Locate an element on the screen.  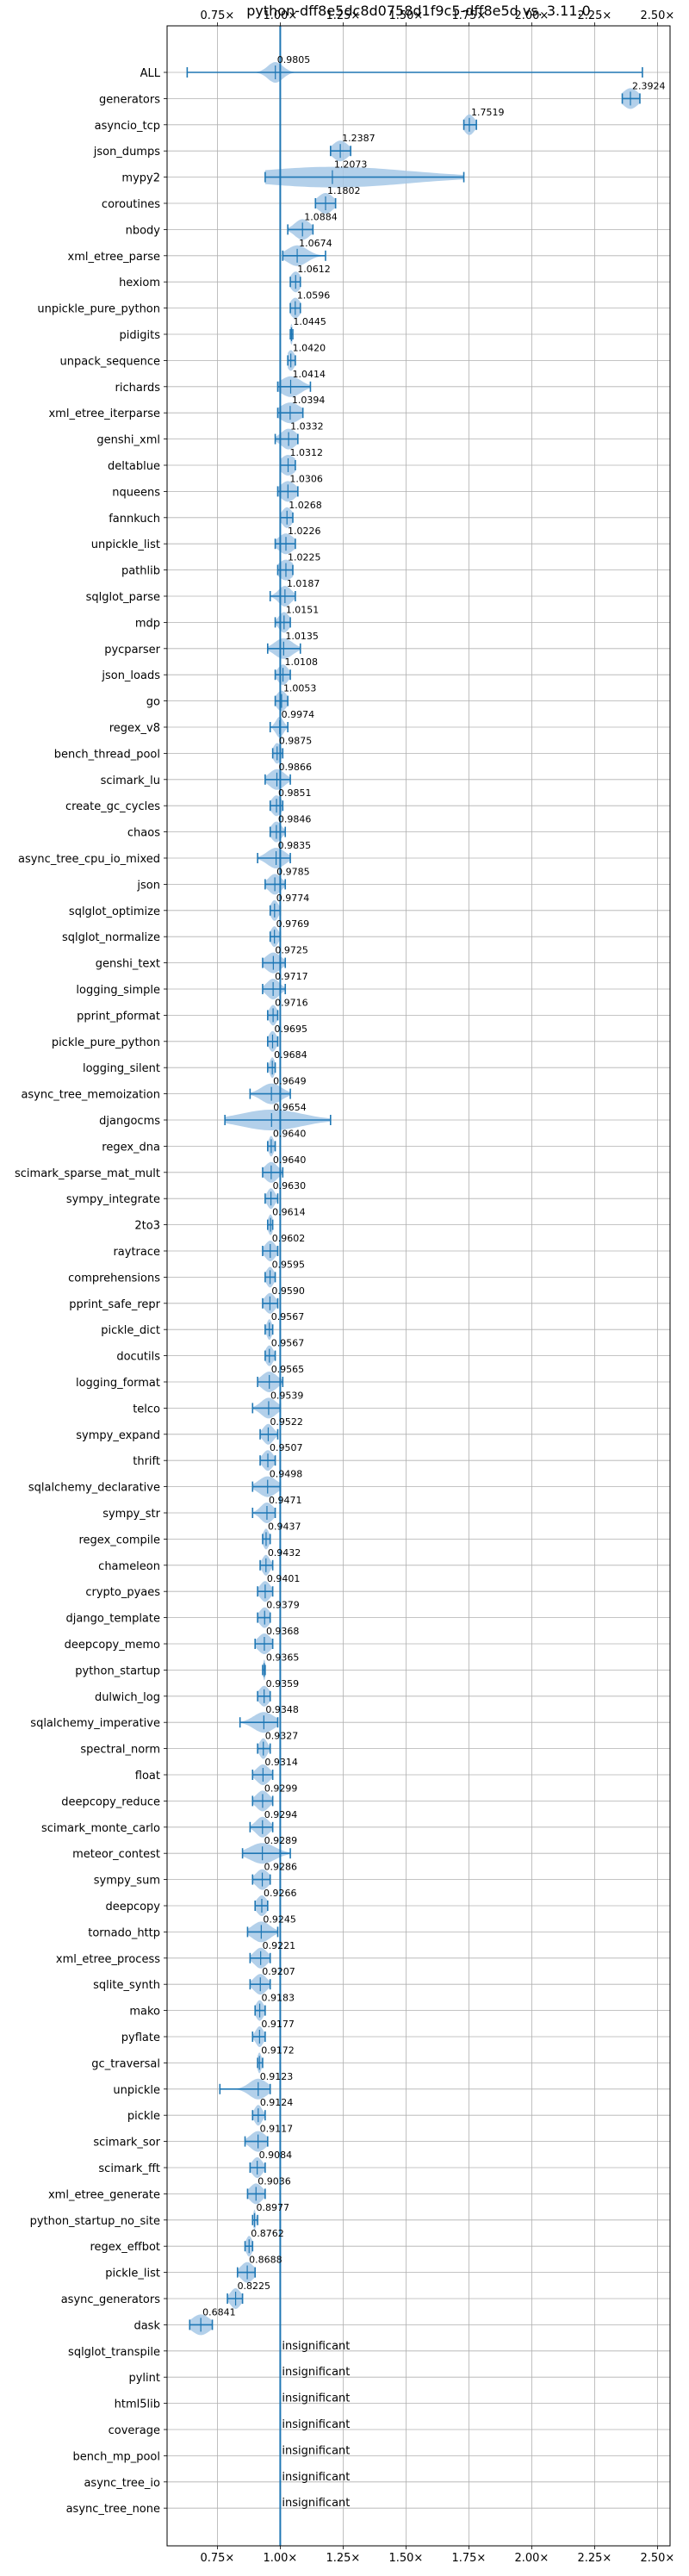
insignificant-label-bench-mp-pool: insignificant is located at coordinates (316, 2451).